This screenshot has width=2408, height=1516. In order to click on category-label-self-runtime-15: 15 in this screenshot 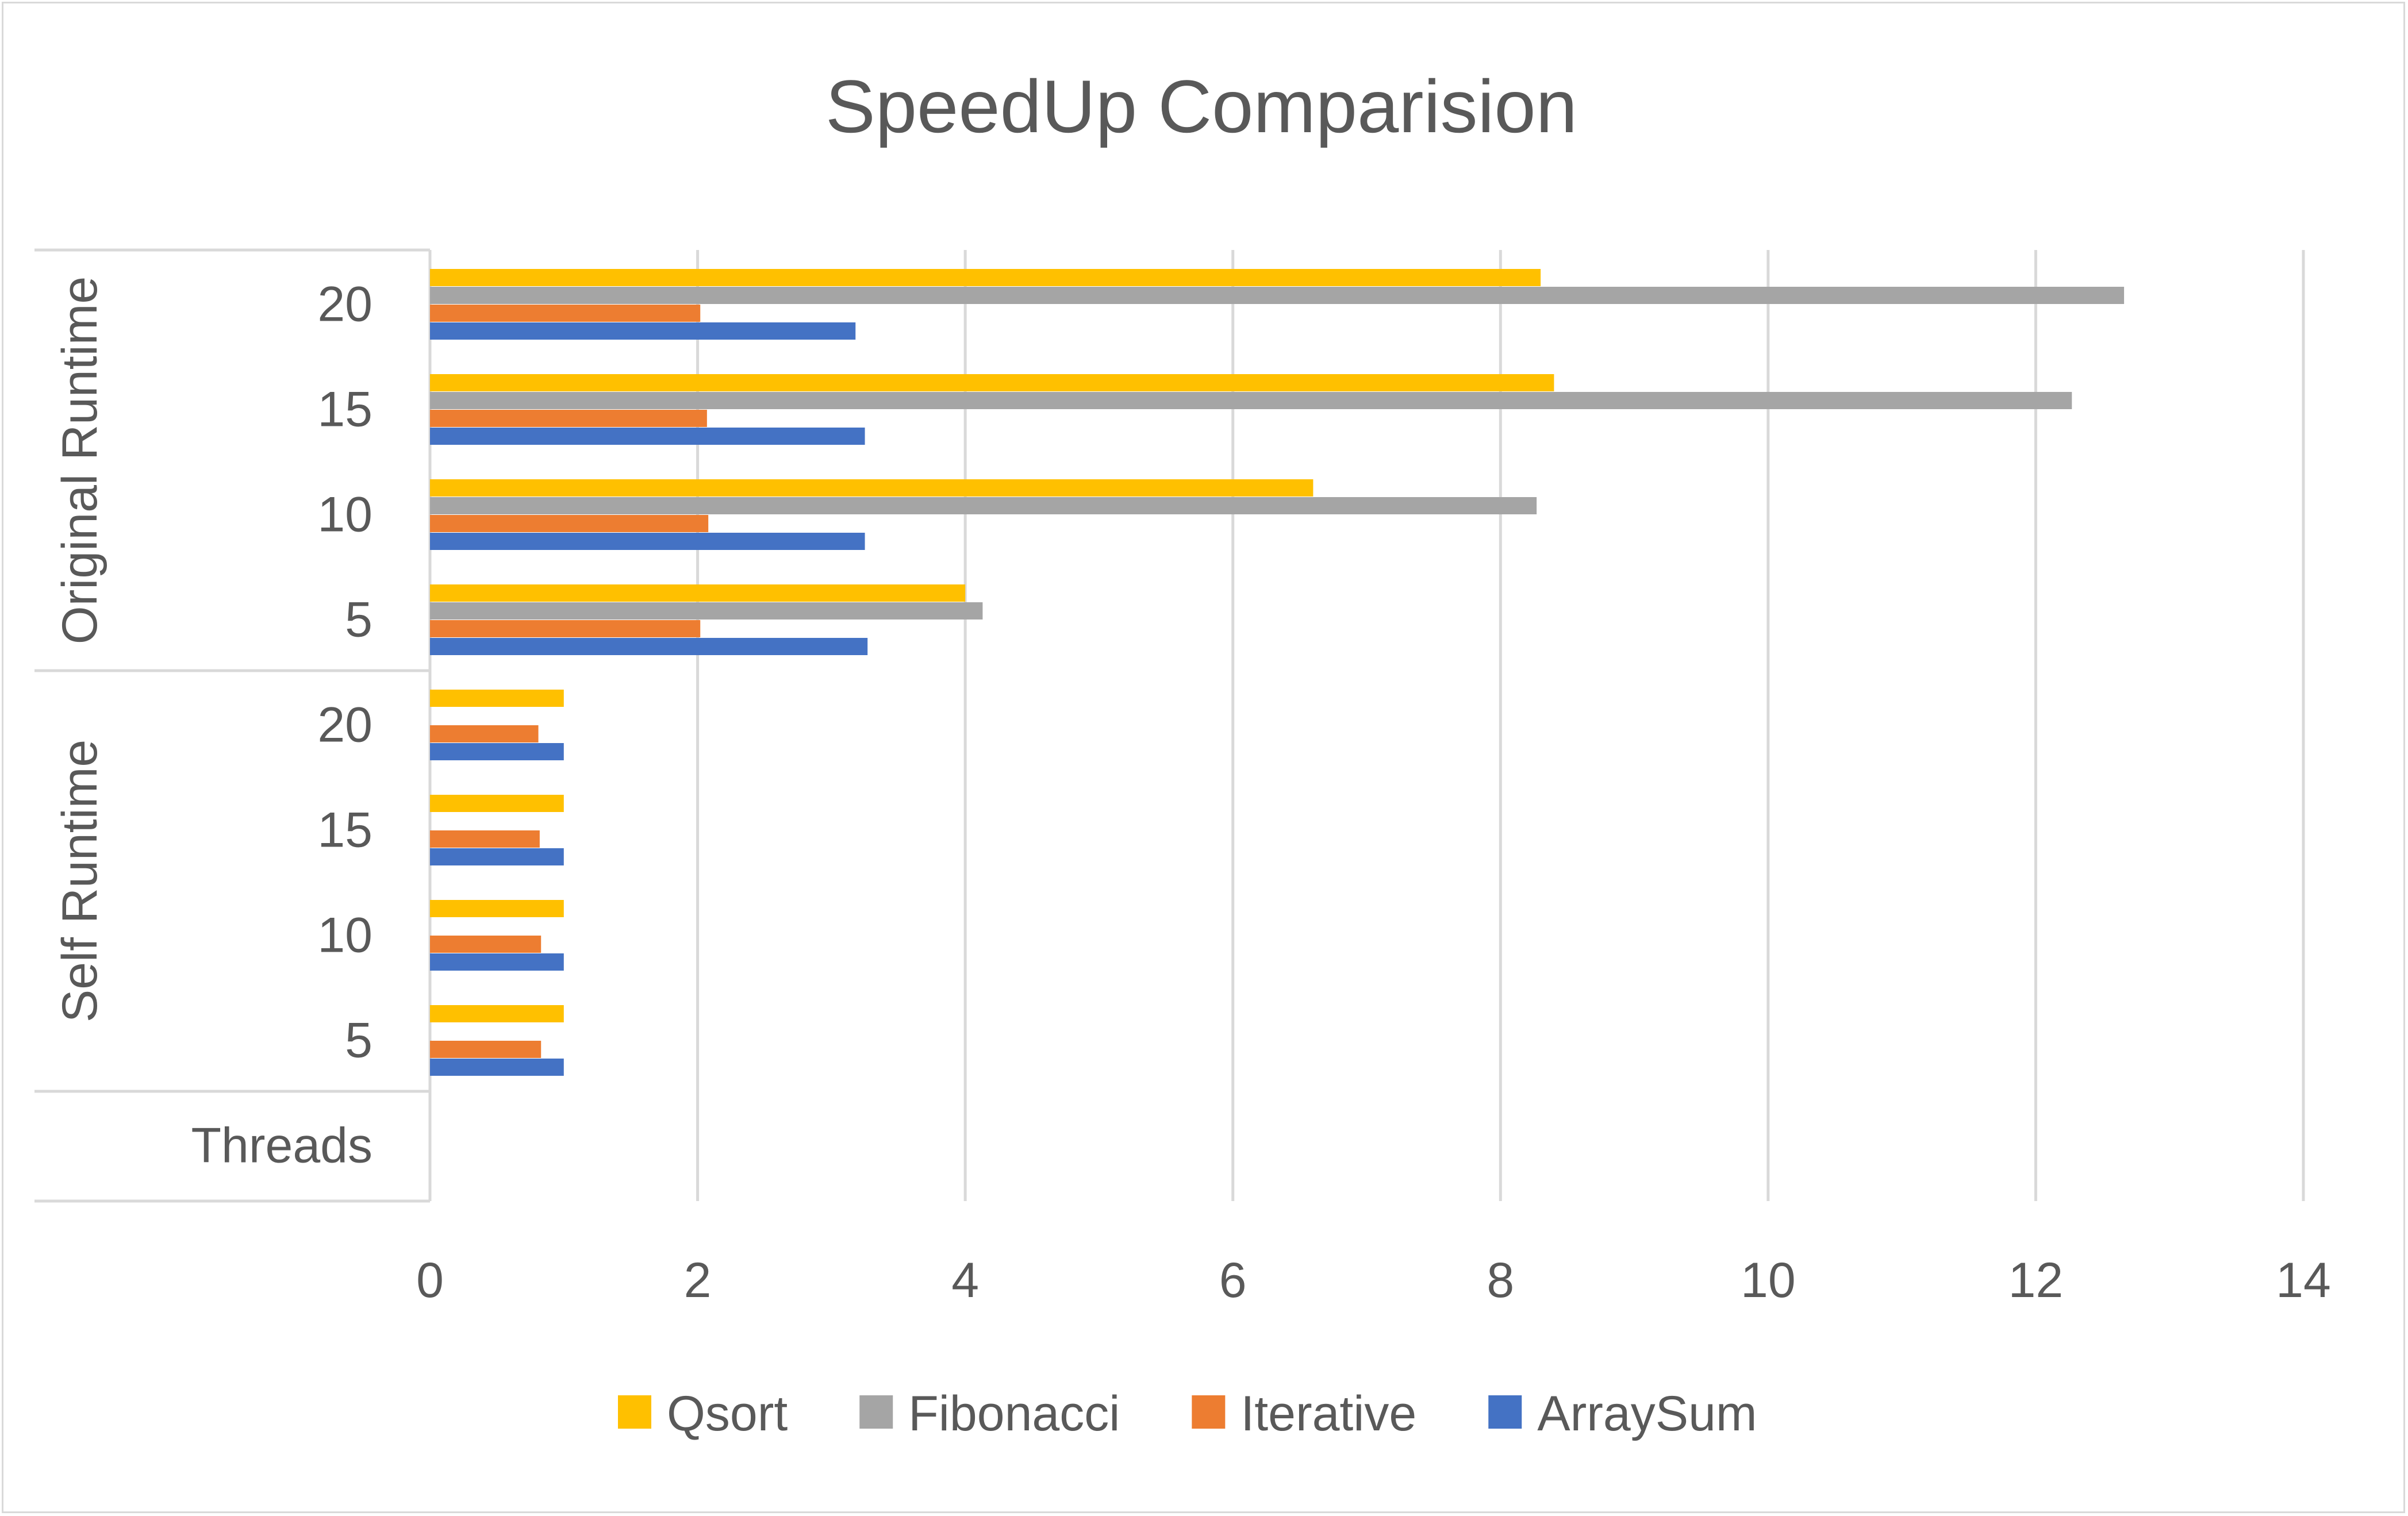, I will do `click(344, 830)`.